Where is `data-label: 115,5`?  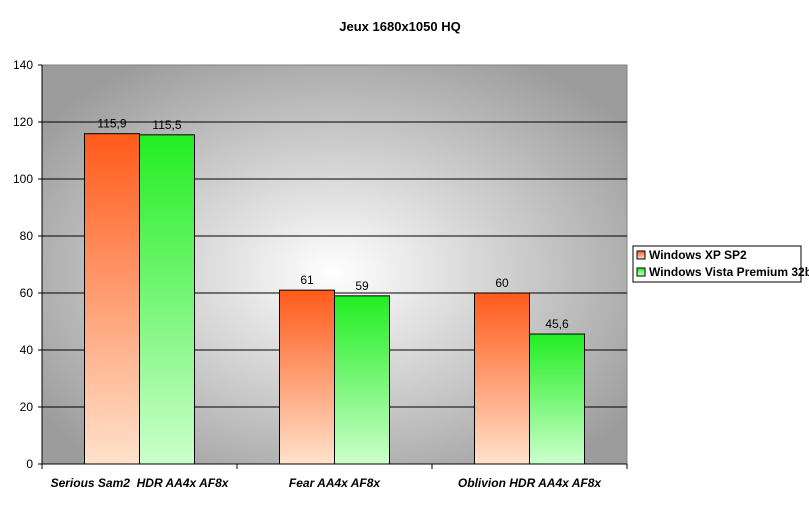 data-label: 115,5 is located at coordinates (166, 125).